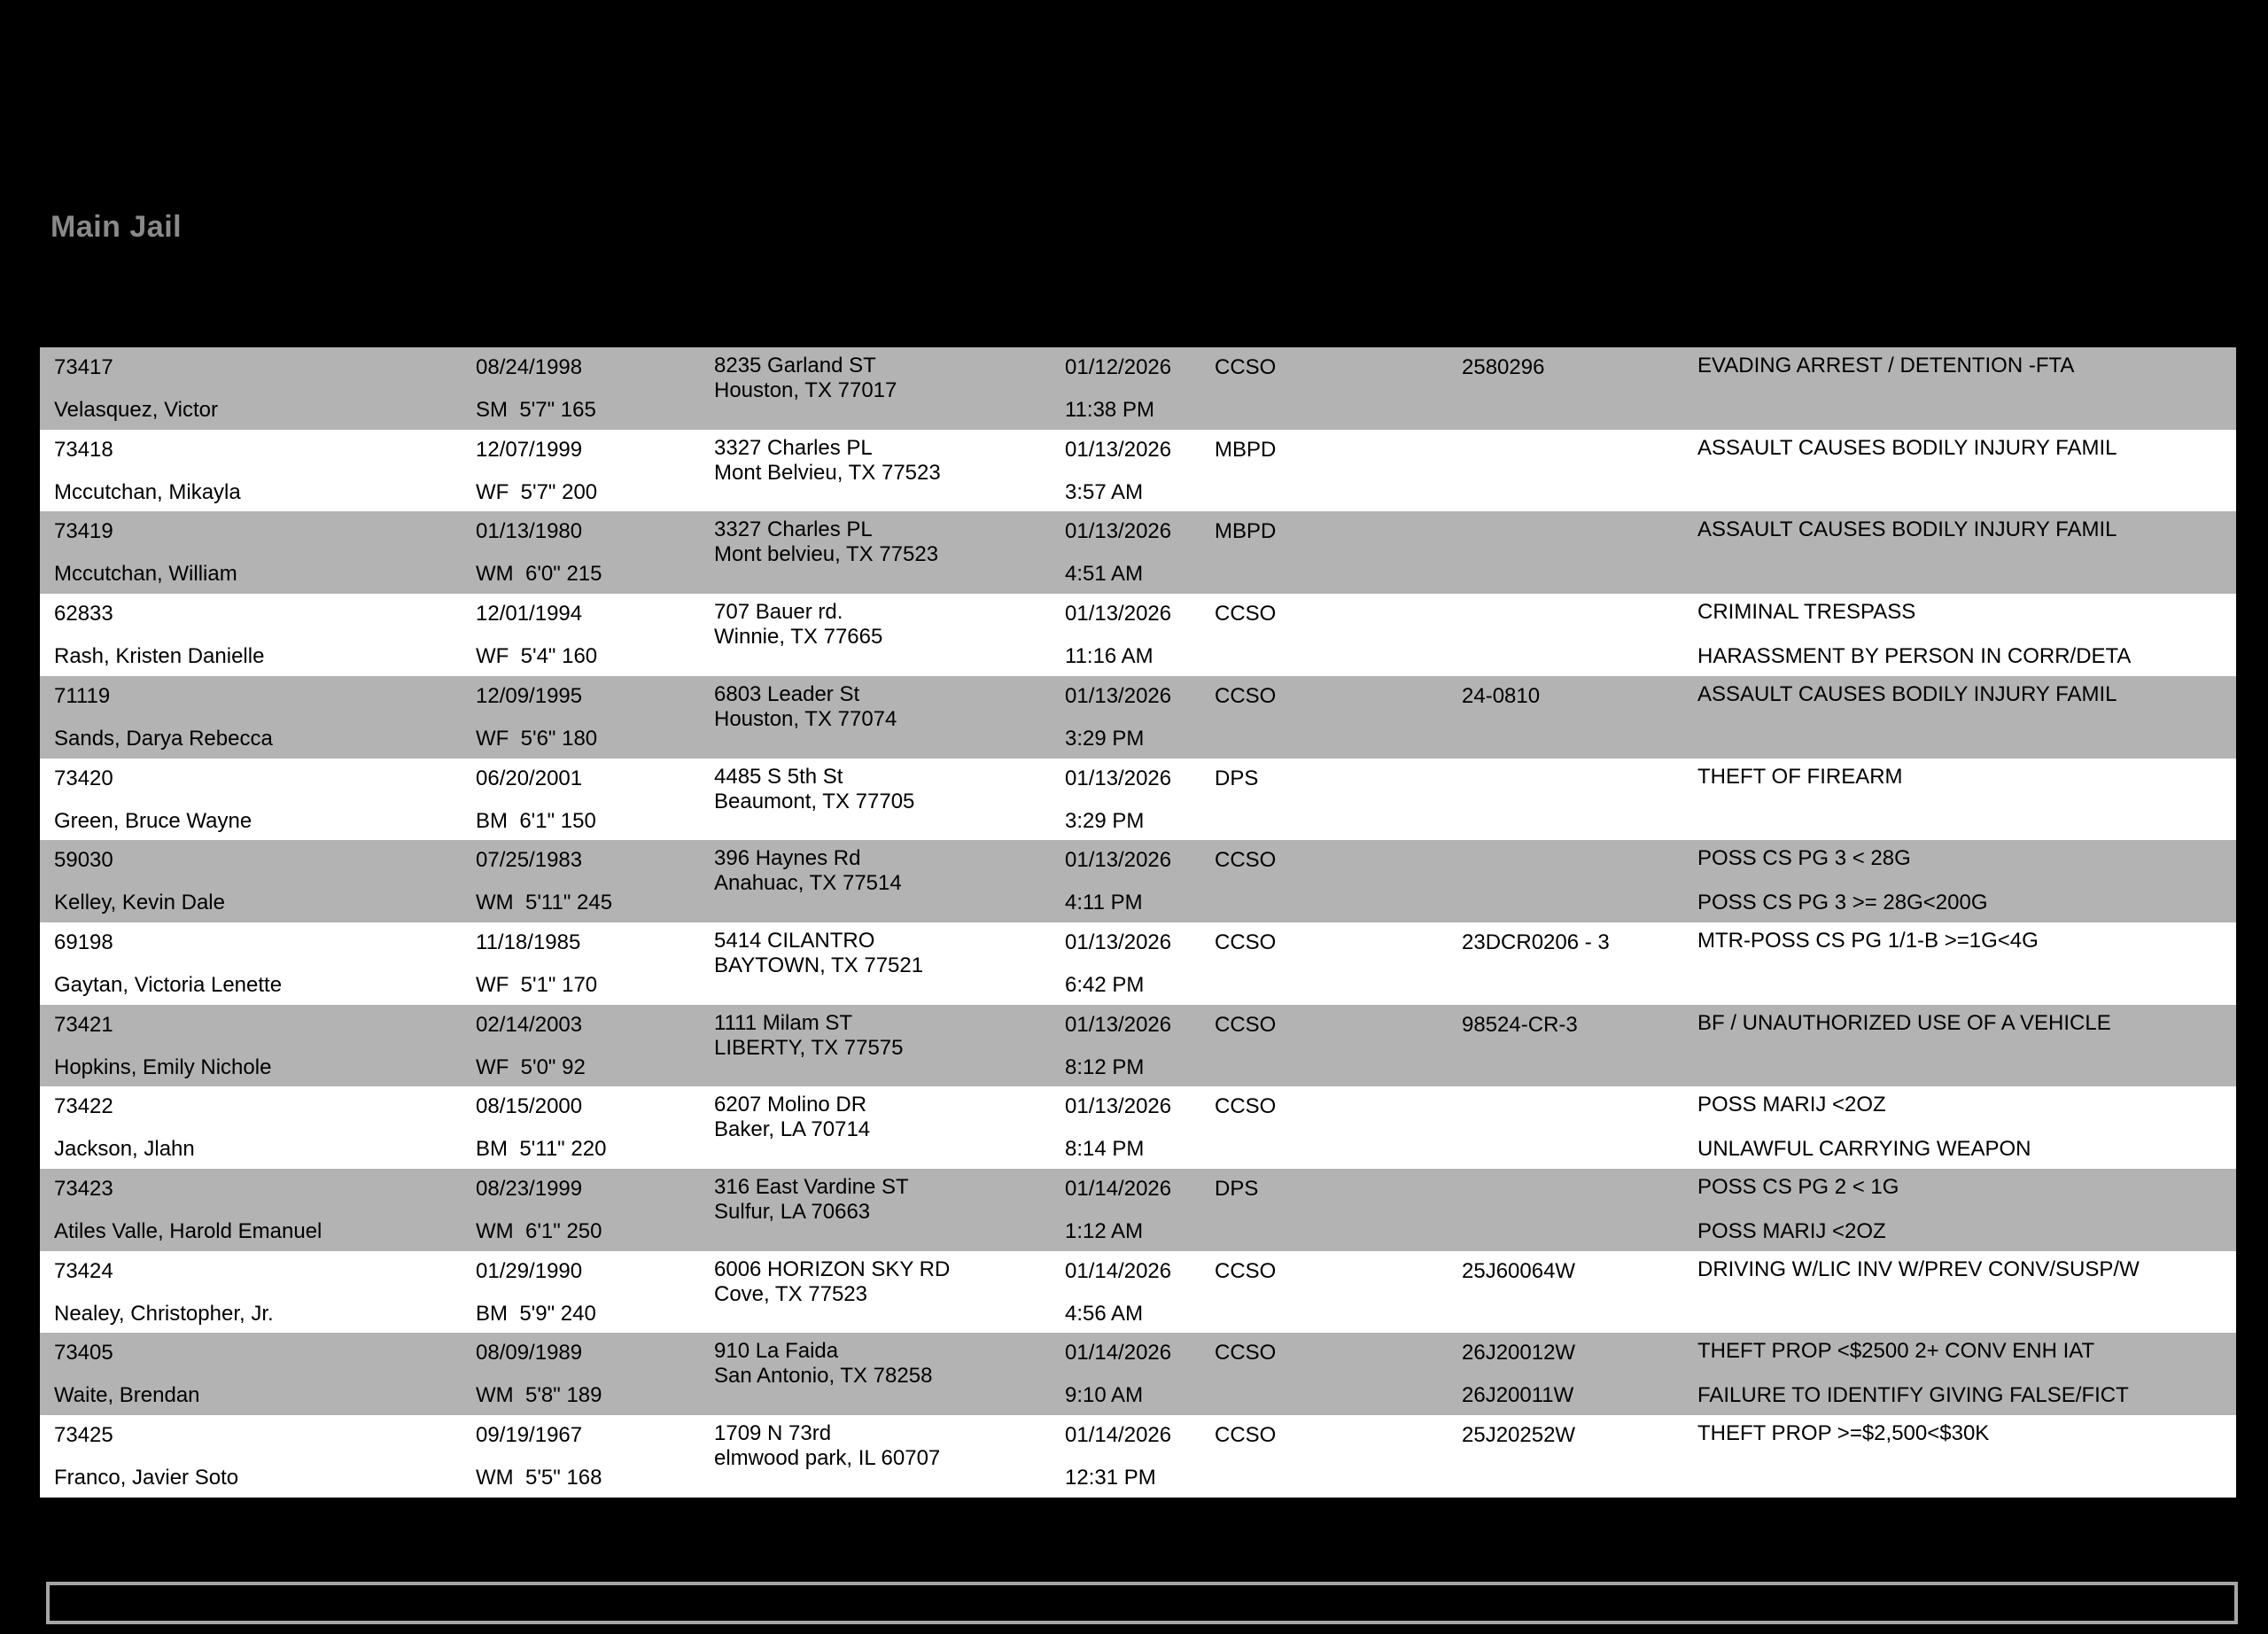 This screenshot has height=1634, width=2268. What do you see at coordinates (529, 860) in the screenshot?
I see `date-of-birth: 07/25/1983` at bounding box center [529, 860].